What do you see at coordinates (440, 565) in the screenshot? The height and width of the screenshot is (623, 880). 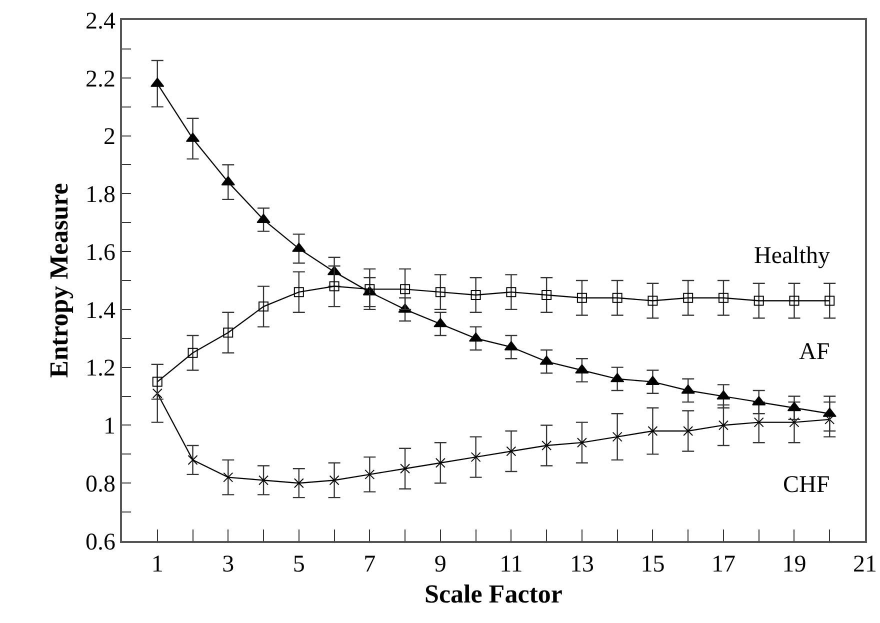 I see `x-tick-label: 9` at bounding box center [440, 565].